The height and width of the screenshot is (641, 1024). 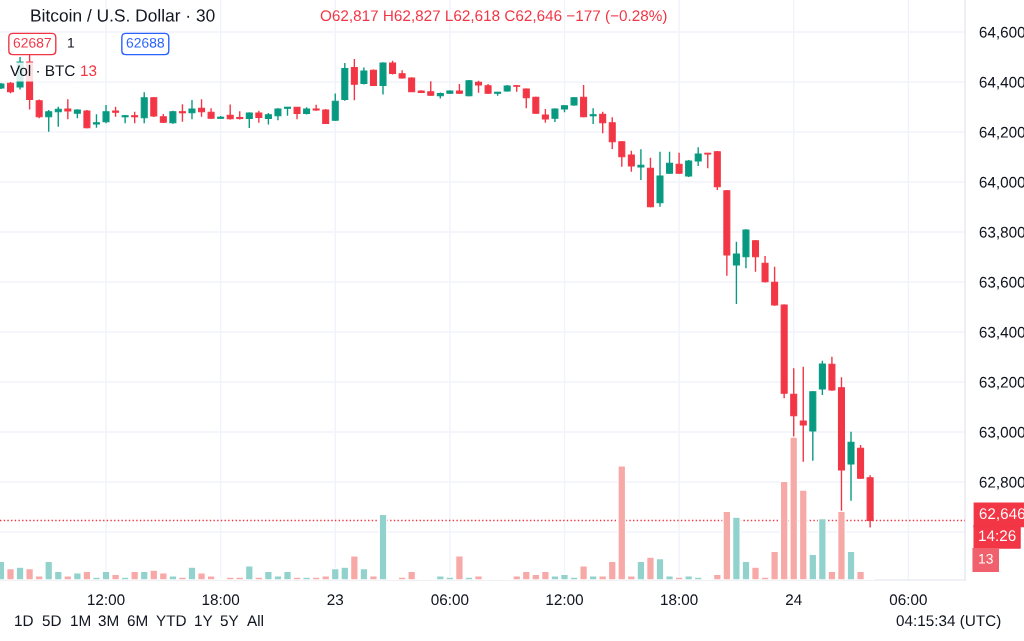 What do you see at coordinates (137, 621) in the screenshot?
I see `text: 6M` at bounding box center [137, 621].